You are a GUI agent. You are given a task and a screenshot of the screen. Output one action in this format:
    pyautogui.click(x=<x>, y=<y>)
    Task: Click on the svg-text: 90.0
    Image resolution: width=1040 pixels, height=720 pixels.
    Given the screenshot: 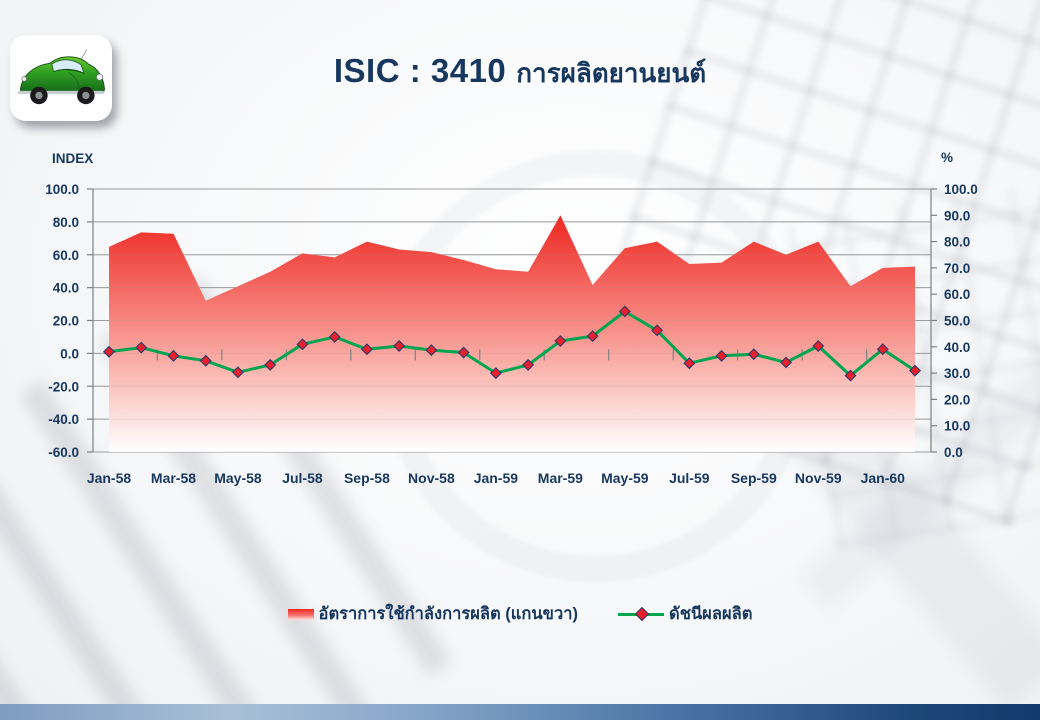 What is the action you would take?
    pyautogui.click(x=957, y=215)
    